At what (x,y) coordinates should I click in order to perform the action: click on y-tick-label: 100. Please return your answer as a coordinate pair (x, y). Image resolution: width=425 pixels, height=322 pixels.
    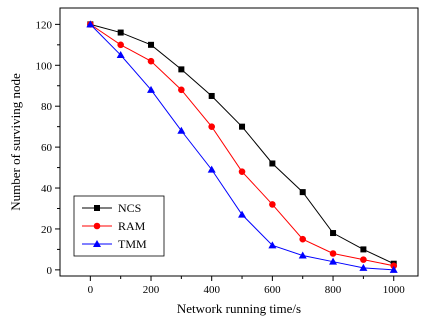
    Looking at the image, I should click on (44, 66).